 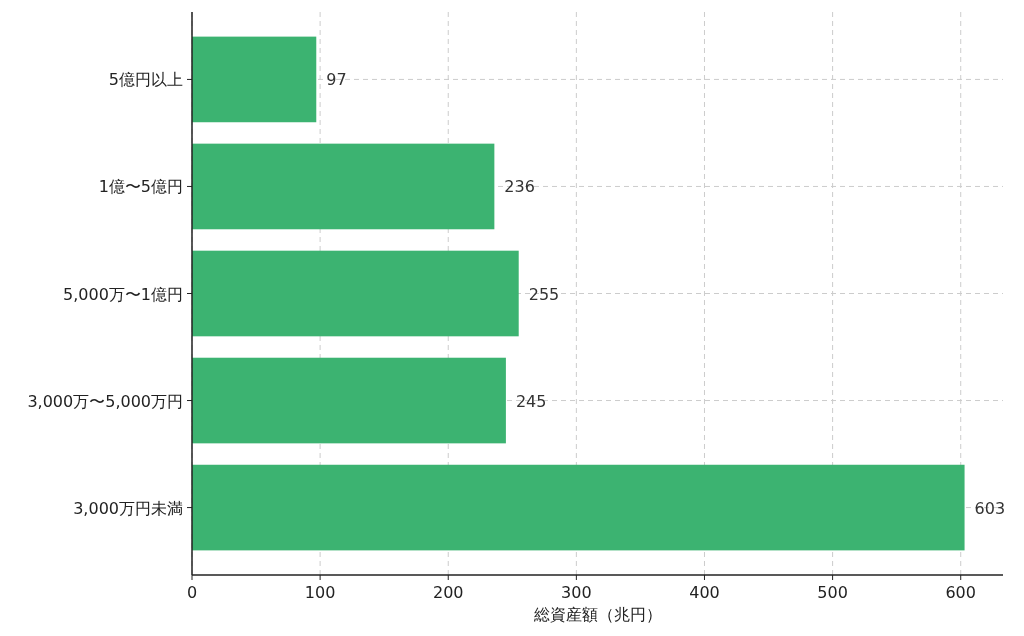 What do you see at coordinates (597, 614) in the screenshot?
I see `x-axis-title: 総資産額（兆円）` at bounding box center [597, 614].